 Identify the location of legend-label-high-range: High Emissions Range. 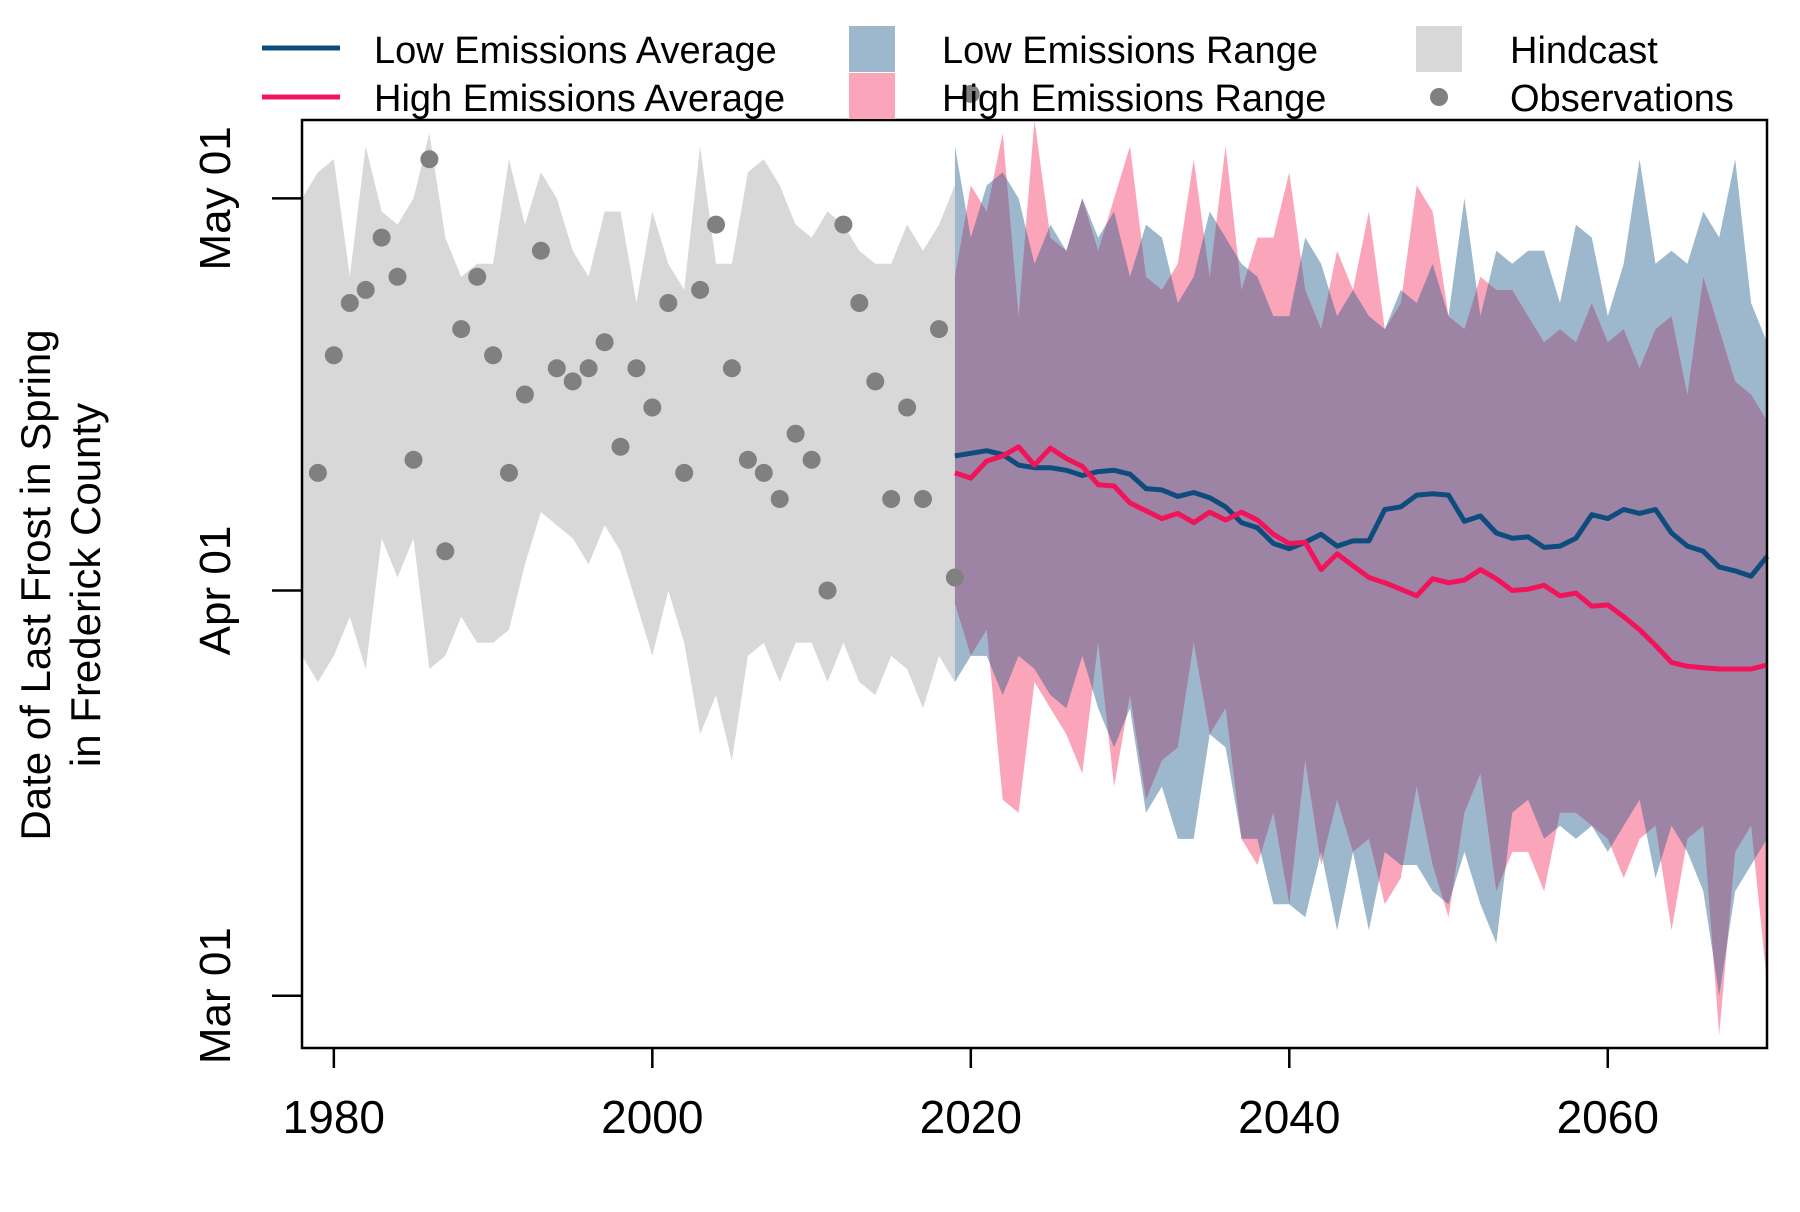
(1134, 99).